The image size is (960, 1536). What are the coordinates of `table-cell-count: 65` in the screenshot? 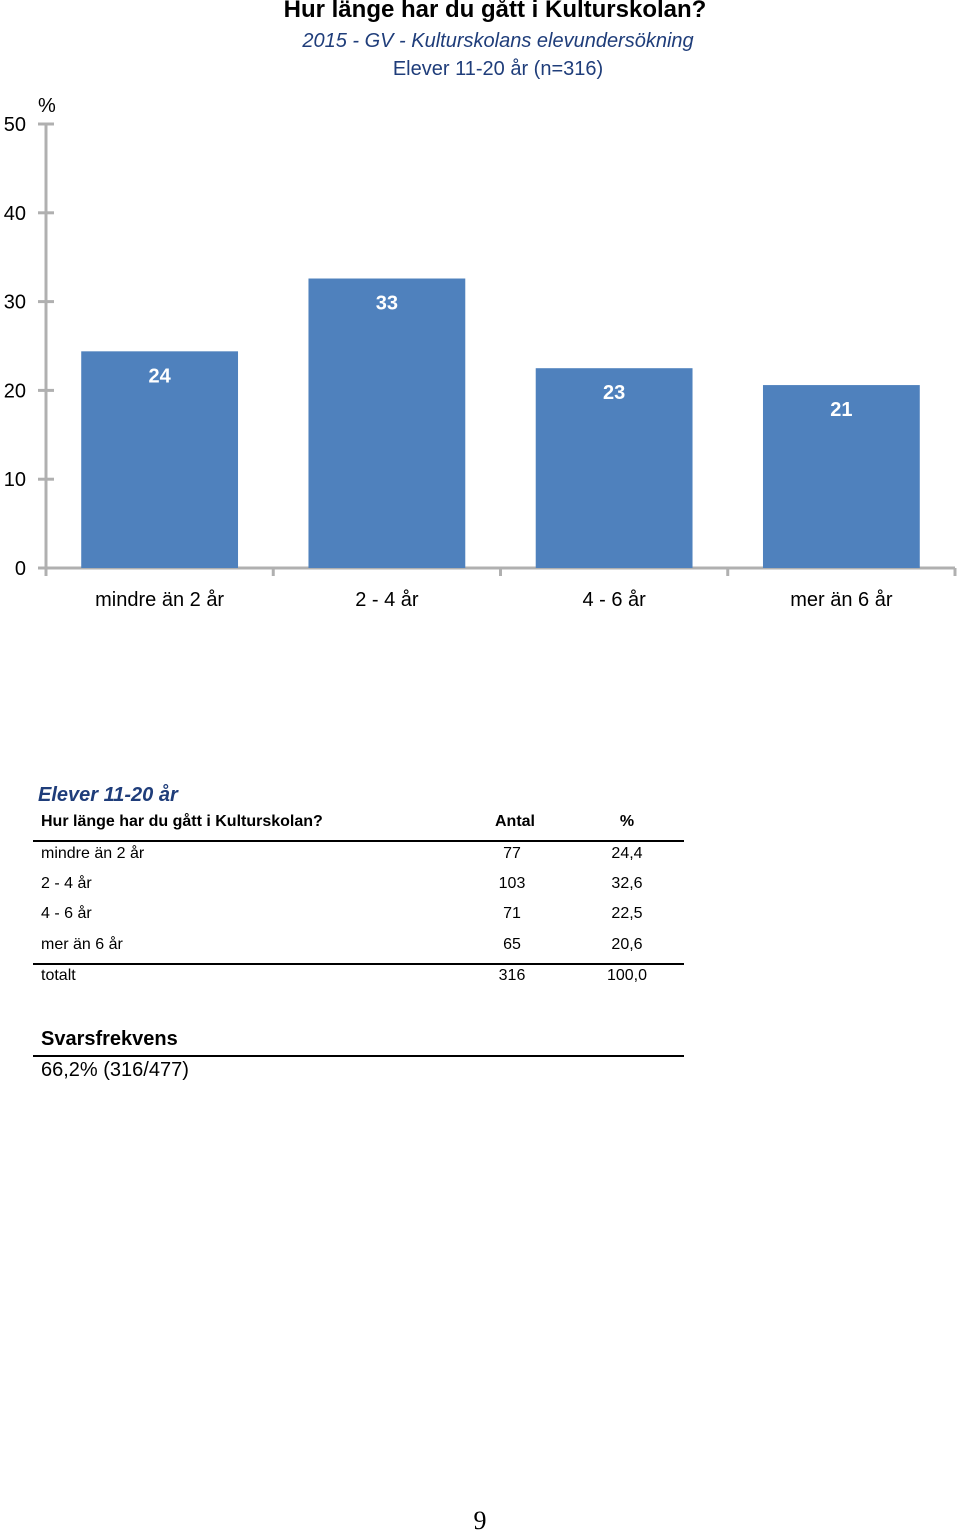 It's located at (512, 944).